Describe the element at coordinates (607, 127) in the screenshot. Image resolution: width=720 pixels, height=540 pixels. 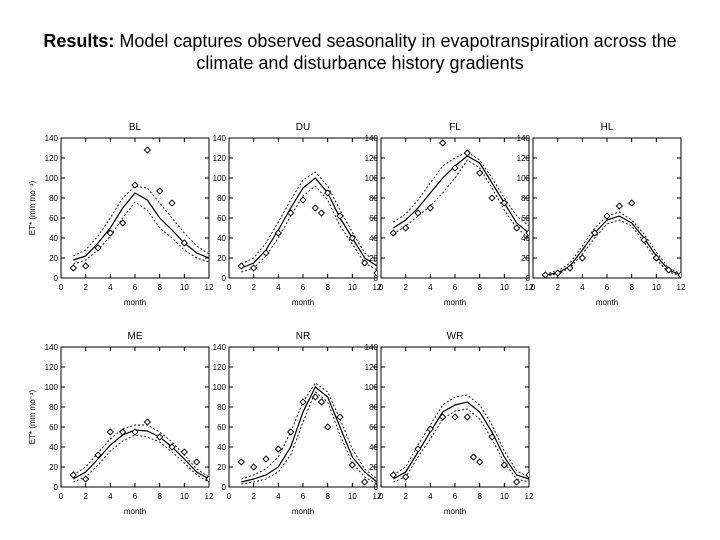
I see `panel-title: HL` at that location.